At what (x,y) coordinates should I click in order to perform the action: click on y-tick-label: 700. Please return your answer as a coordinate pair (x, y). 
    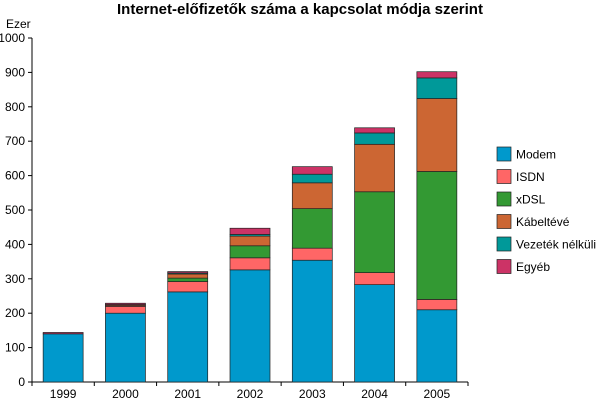
    Looking at the image, I should click on (15, 141).